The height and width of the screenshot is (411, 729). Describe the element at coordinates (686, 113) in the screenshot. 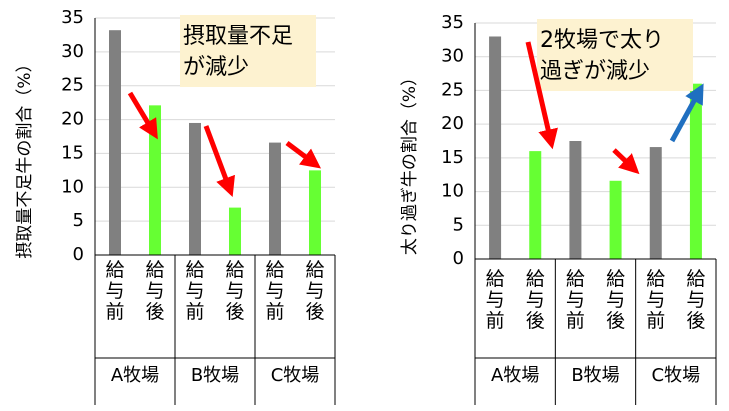

I see `increase-arrow` at that location.